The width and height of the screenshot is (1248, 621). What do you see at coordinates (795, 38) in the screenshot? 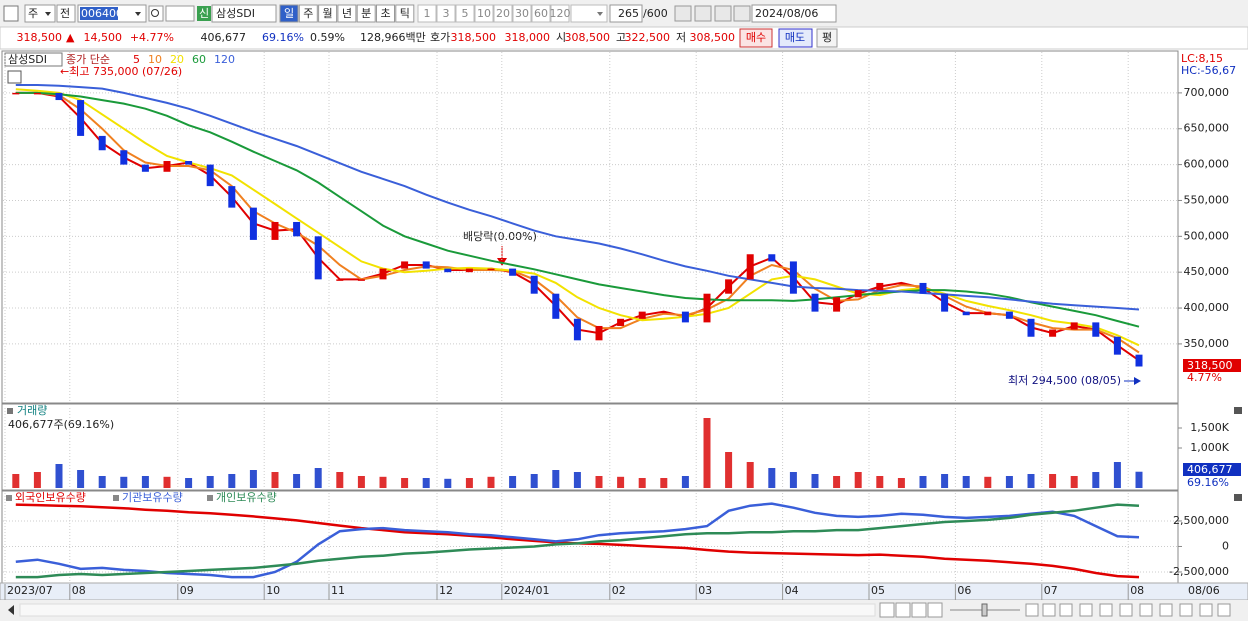
I see `sell-button` at bounding box center [795, 38].